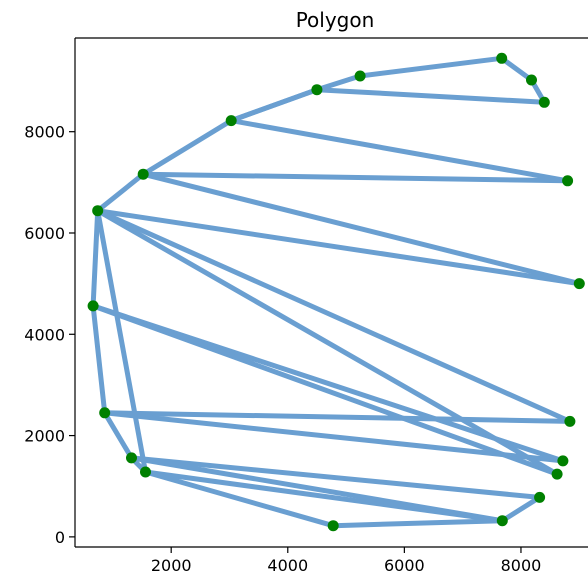  What do you see at coordinates (60, 537) in the screenshot?
I see `y-tick-label: 0` at bounding box center [60, 537].